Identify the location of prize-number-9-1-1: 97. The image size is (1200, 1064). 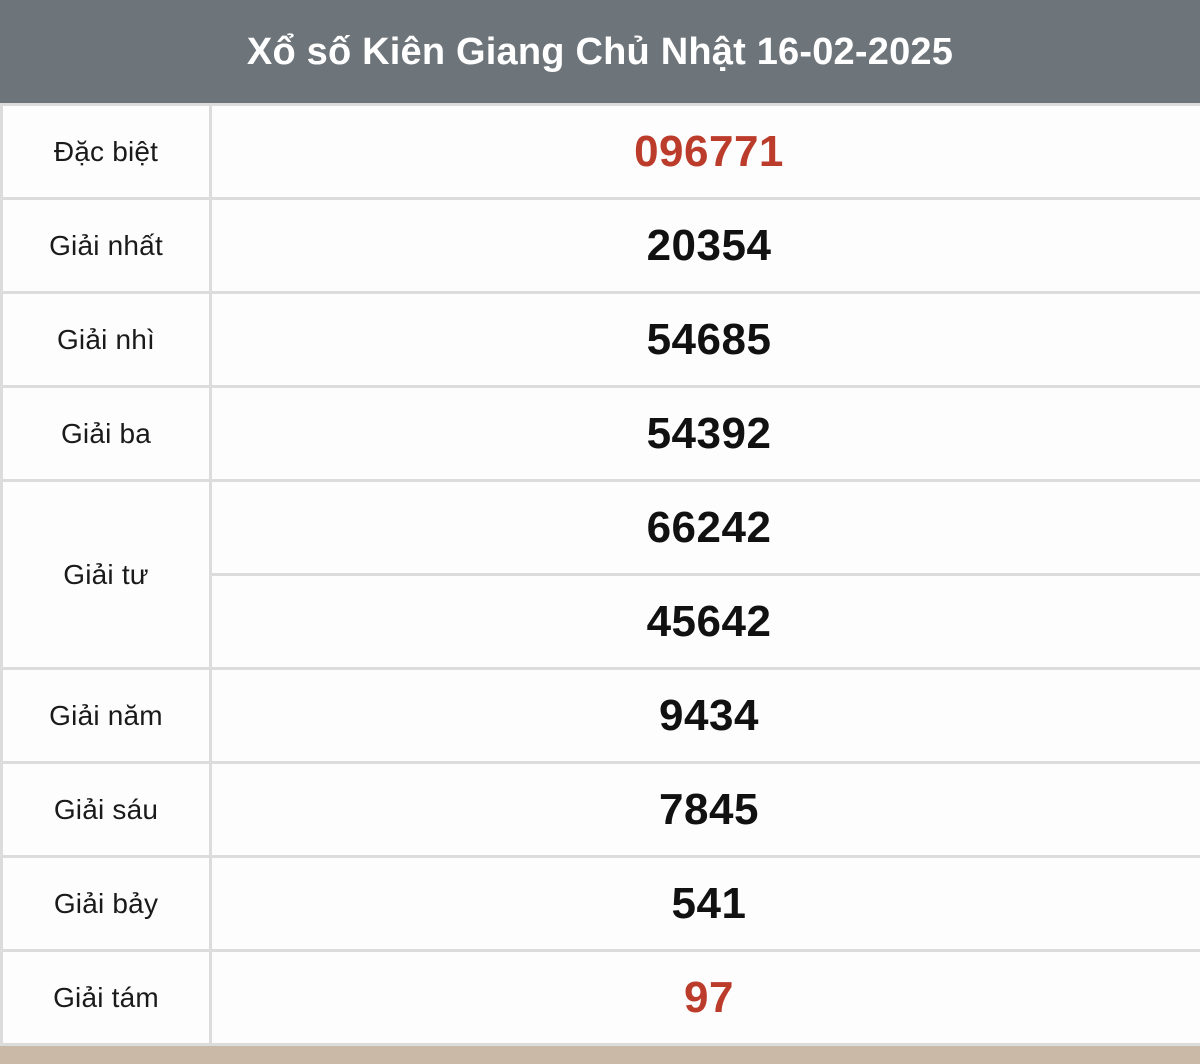
(704, 997).